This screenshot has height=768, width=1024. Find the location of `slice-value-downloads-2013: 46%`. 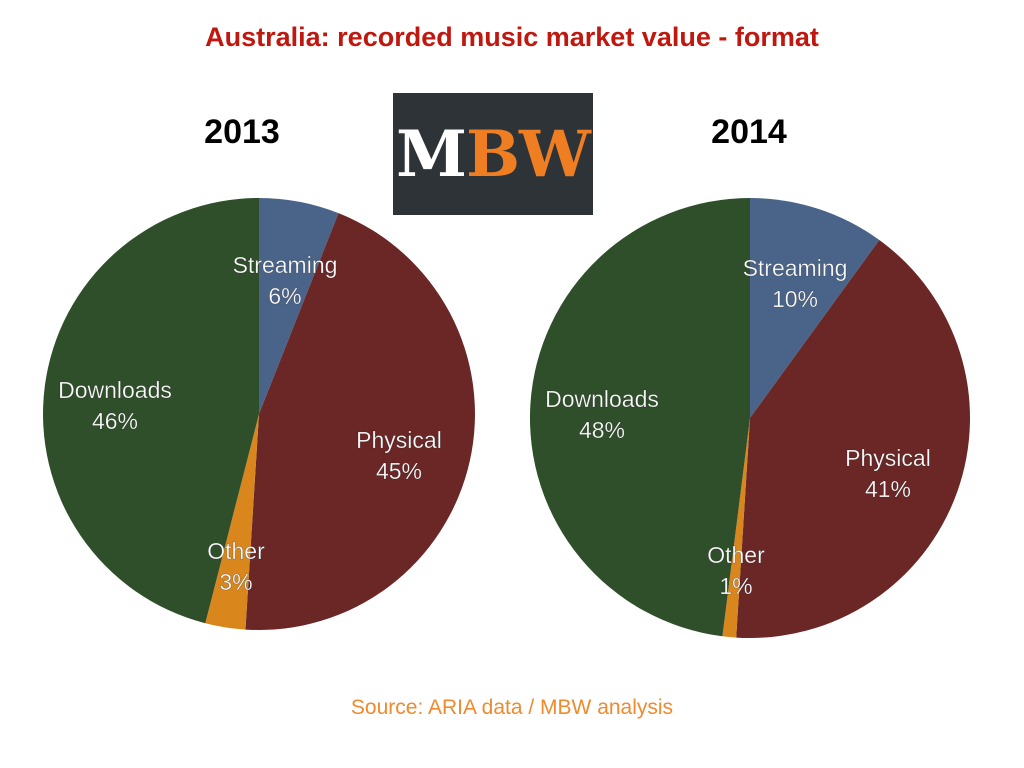

slice-value-downloads-2013: 46% is located at coordinates (115, 421).